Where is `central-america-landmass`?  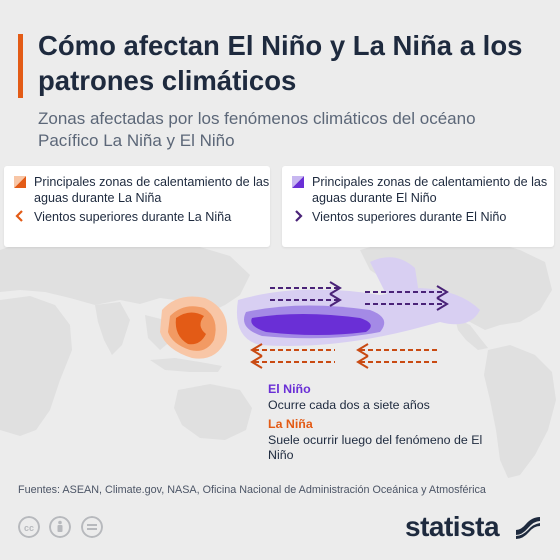
central-america-landmass is located at coordinates (471, 334).